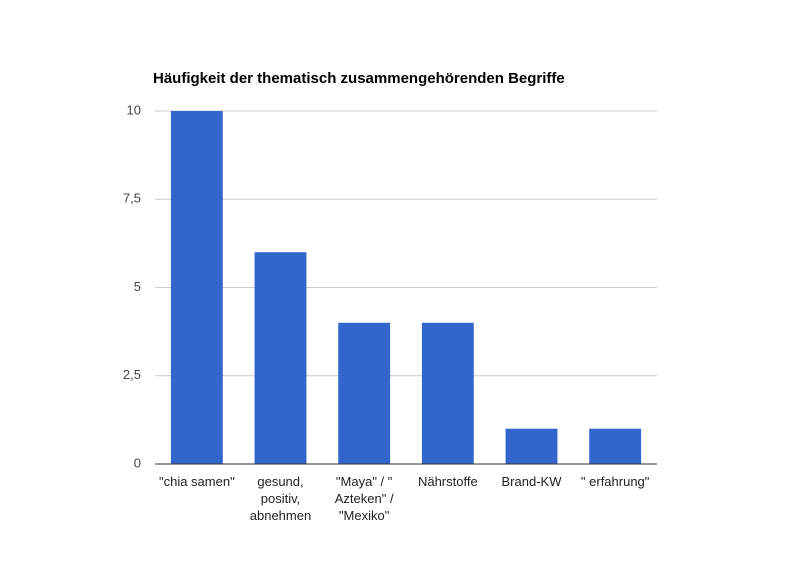  I want to click on y-tick-label: 7,5, so click(132, 198).